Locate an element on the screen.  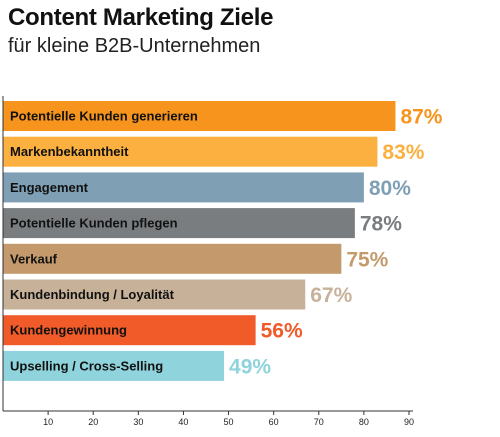
bar-category-label: Kundengewinnung is located at coordinates (68, 330).